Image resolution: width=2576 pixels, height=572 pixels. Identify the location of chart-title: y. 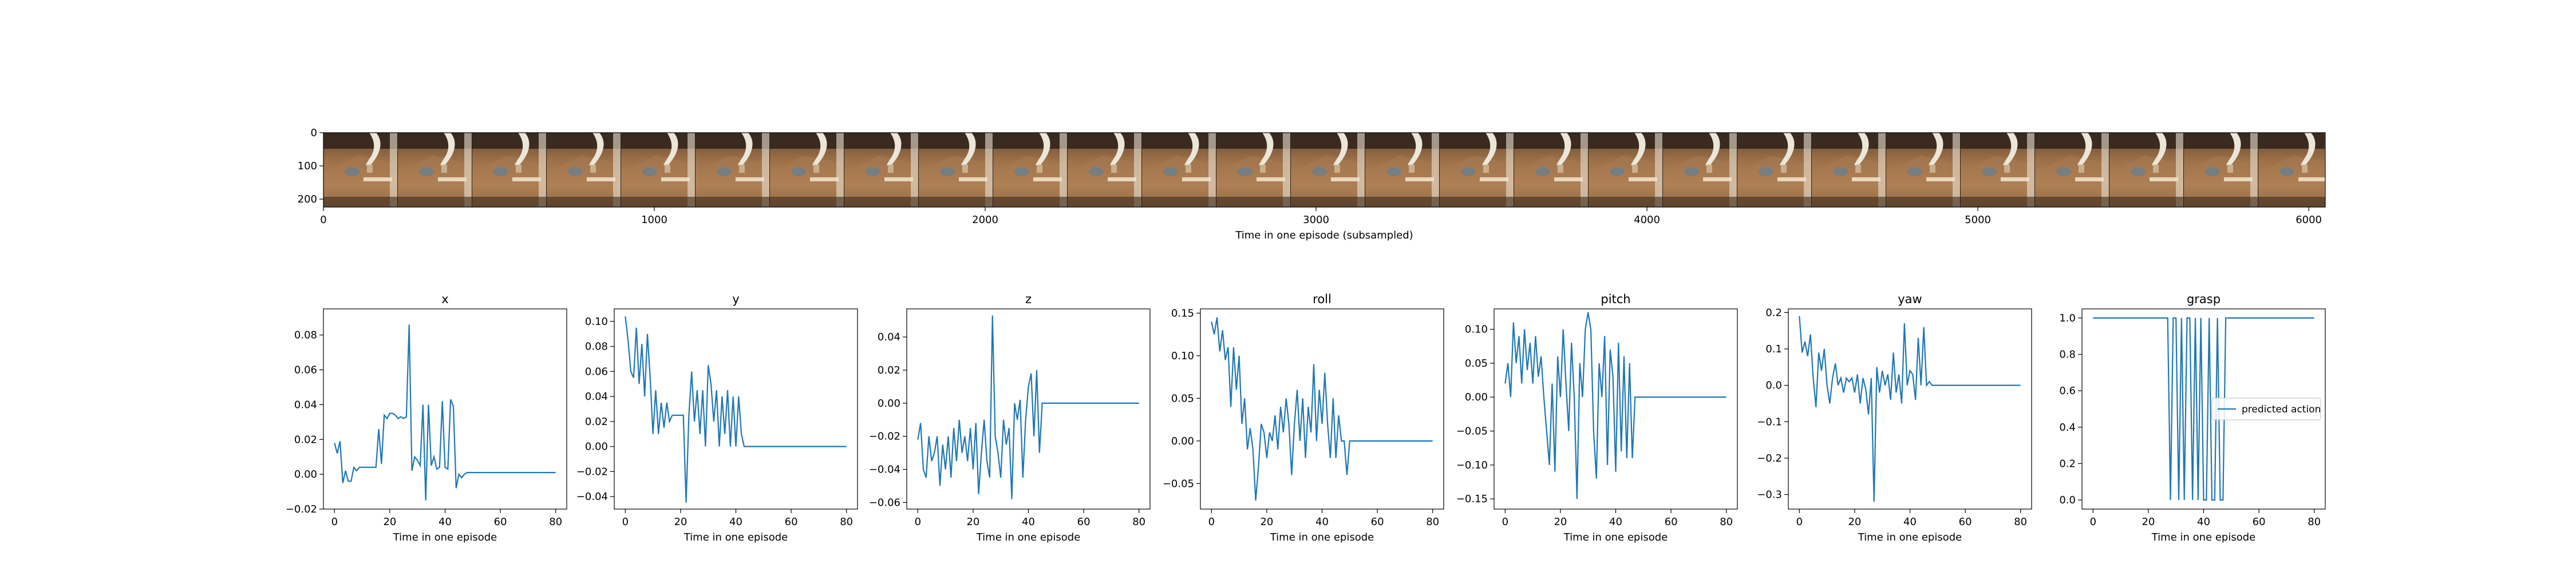
(735, 299).